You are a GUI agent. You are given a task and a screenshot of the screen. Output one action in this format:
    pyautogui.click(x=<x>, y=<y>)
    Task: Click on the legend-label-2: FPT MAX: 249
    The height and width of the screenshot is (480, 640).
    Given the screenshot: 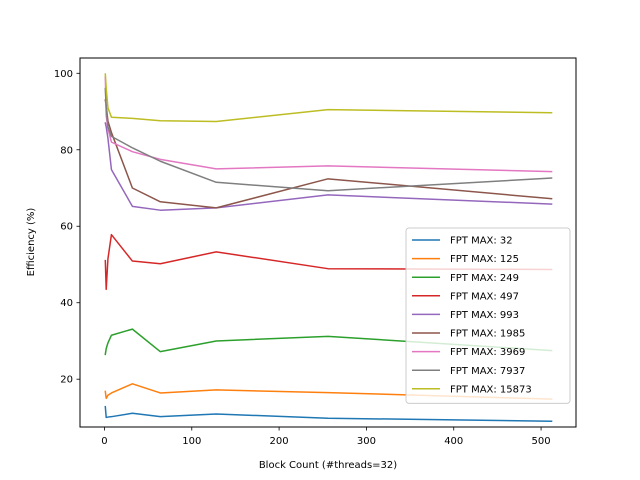 What is the action you would take?
    pyautogui.click(x=484, y=278)
    